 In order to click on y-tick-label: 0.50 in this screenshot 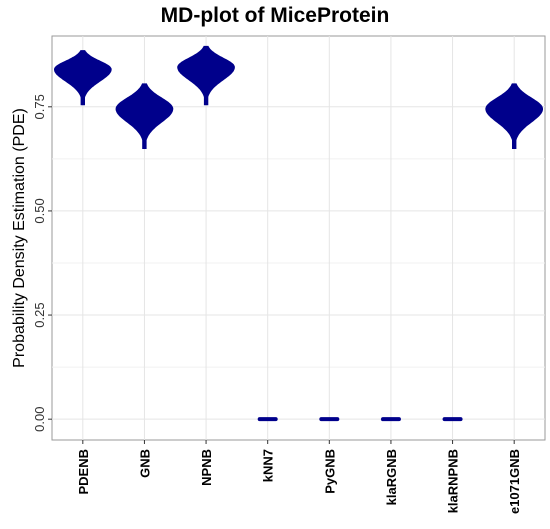, I will do `click(39, 210)`.